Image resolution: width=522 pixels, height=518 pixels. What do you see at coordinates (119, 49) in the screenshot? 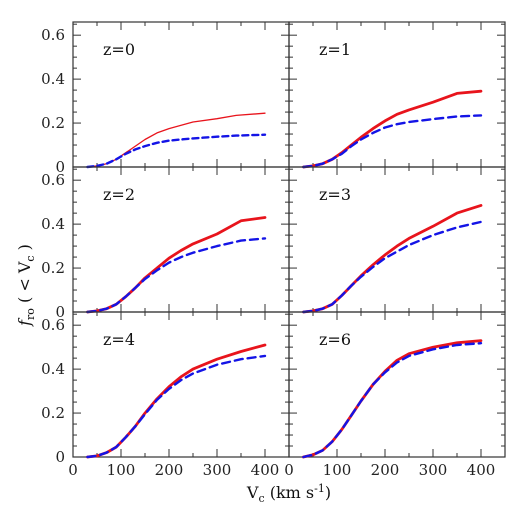
I see `panel-label: z=0` at bounding box center [119, 49].